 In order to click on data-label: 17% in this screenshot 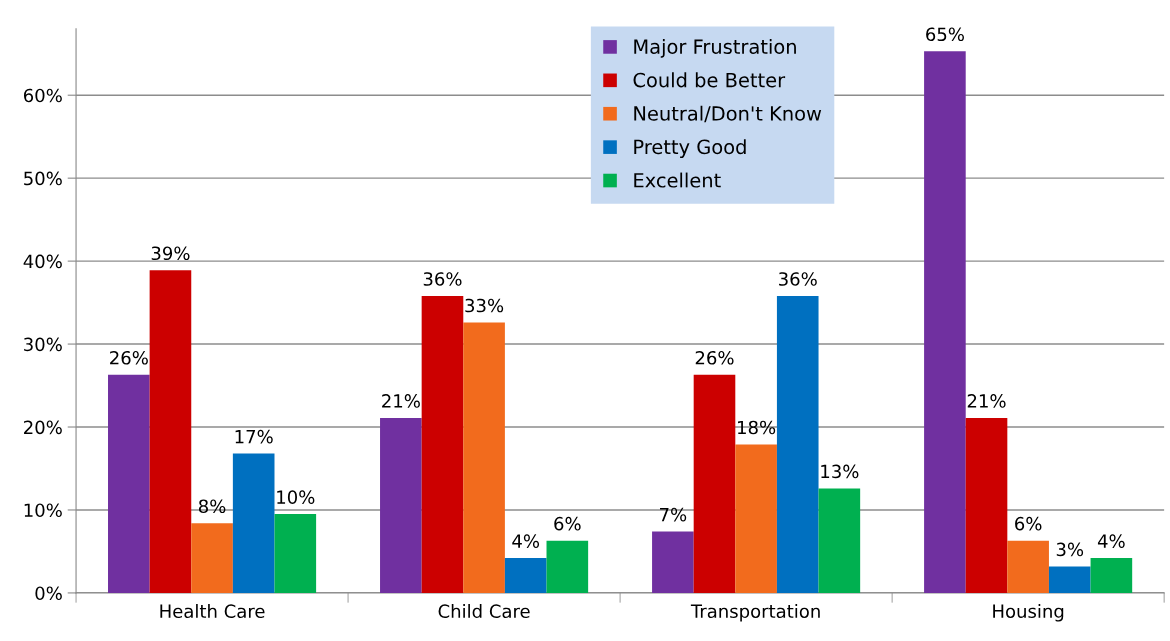, I will do `click(254, 436)`.